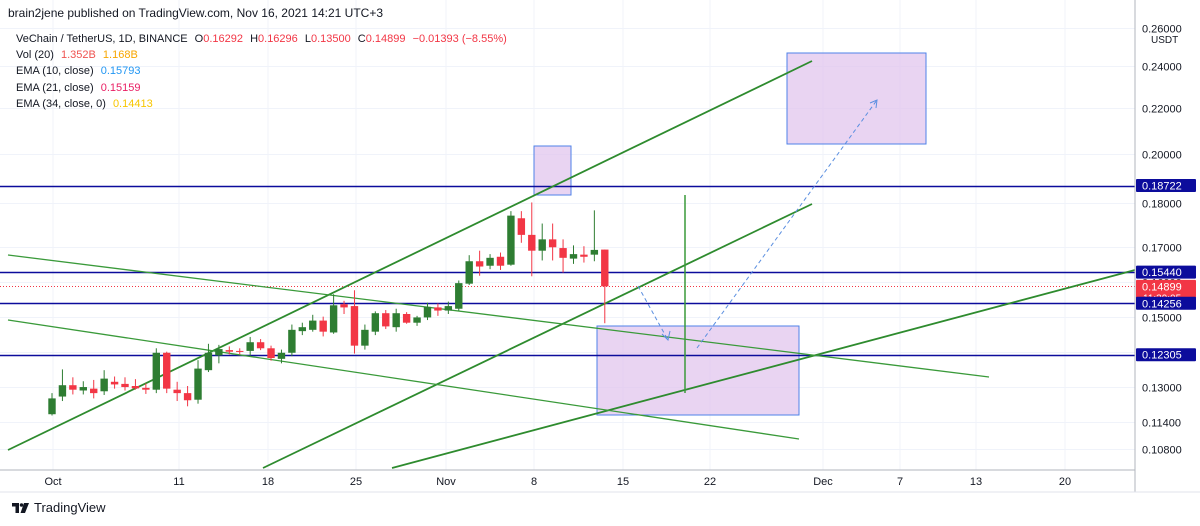 This screenshot has height=526, width=1200. I want to click on price-tick-label: 0.11400, so click(1161, 424).